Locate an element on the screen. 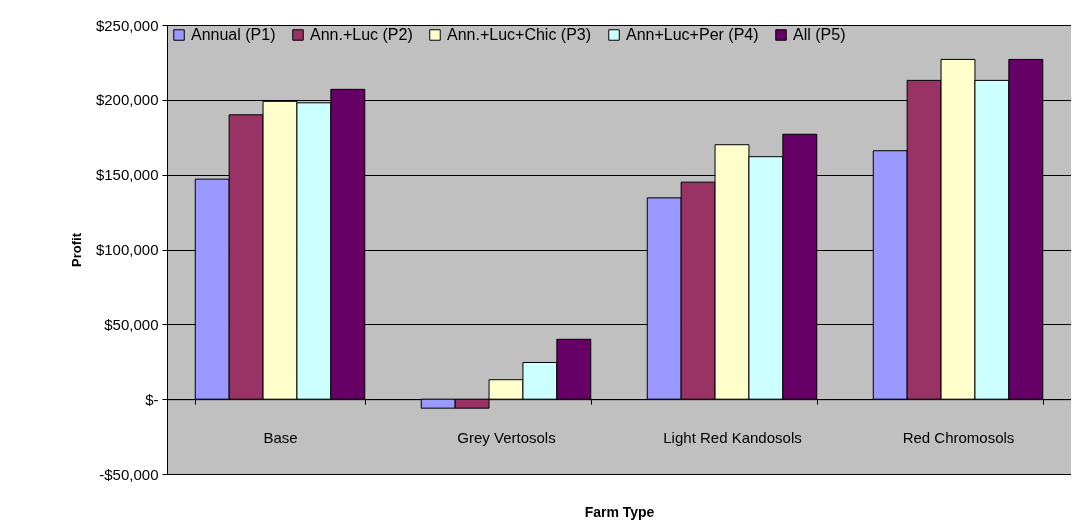 Image resolution: width=1072 pixels, height=521 pixels. legend-label: Ann+Luc+Per (P4) is located at coordinates (692, 34).